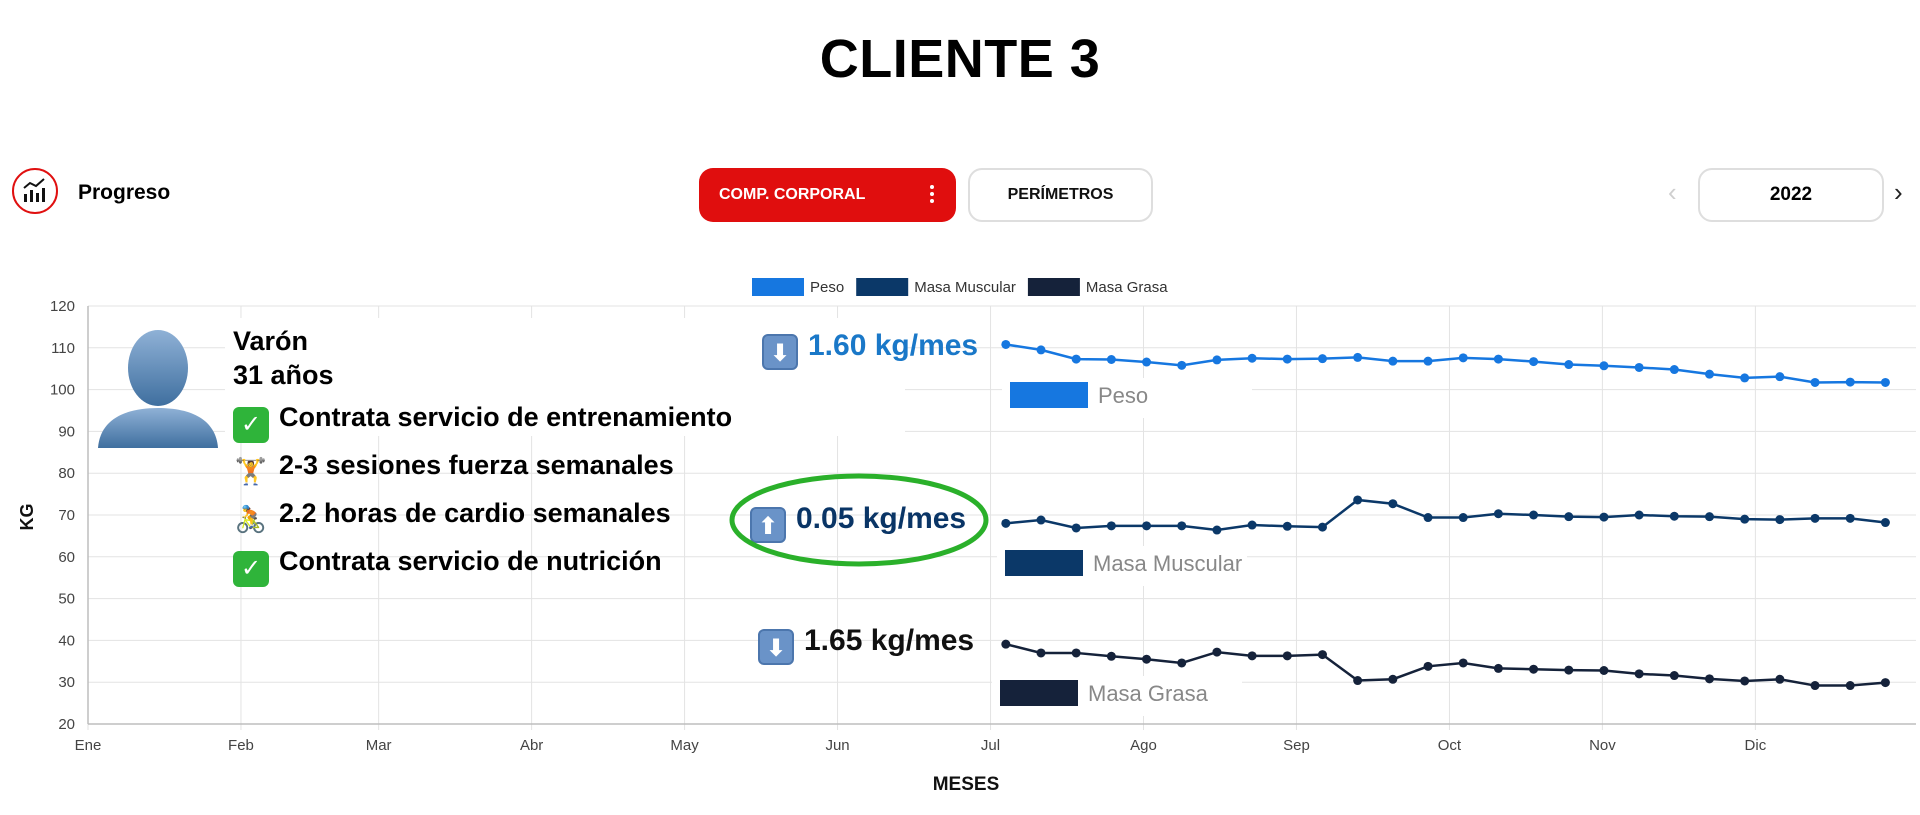 The height and width of the screenshot is (815, 1920). Describe the element at coordinates (870, 349) in the screenshot. I see `rate-annotation-peso: ⬇ 1.60 kg/mes` at that location.